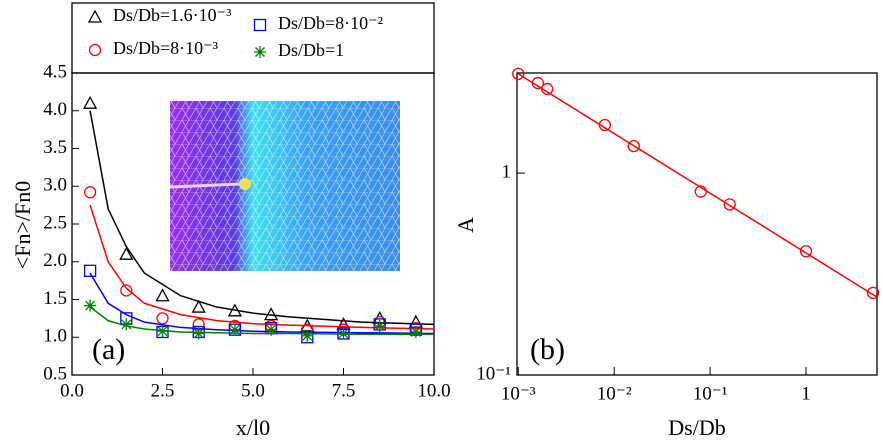 This screenshot has width=883, height=448. I want to click on inset-image, so click(284, 186).